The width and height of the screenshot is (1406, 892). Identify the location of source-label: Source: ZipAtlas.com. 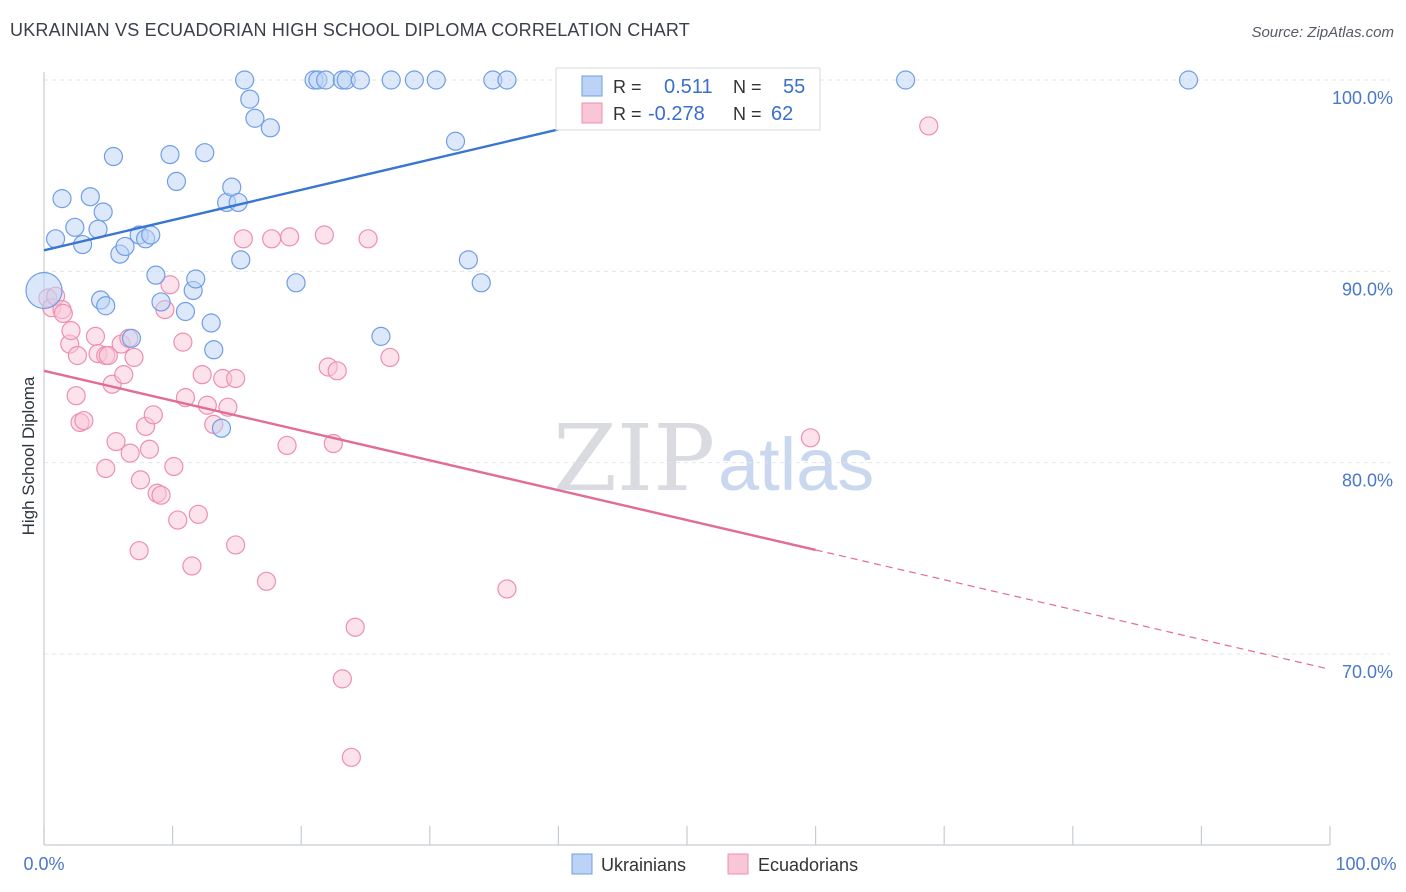
(1322, 32).